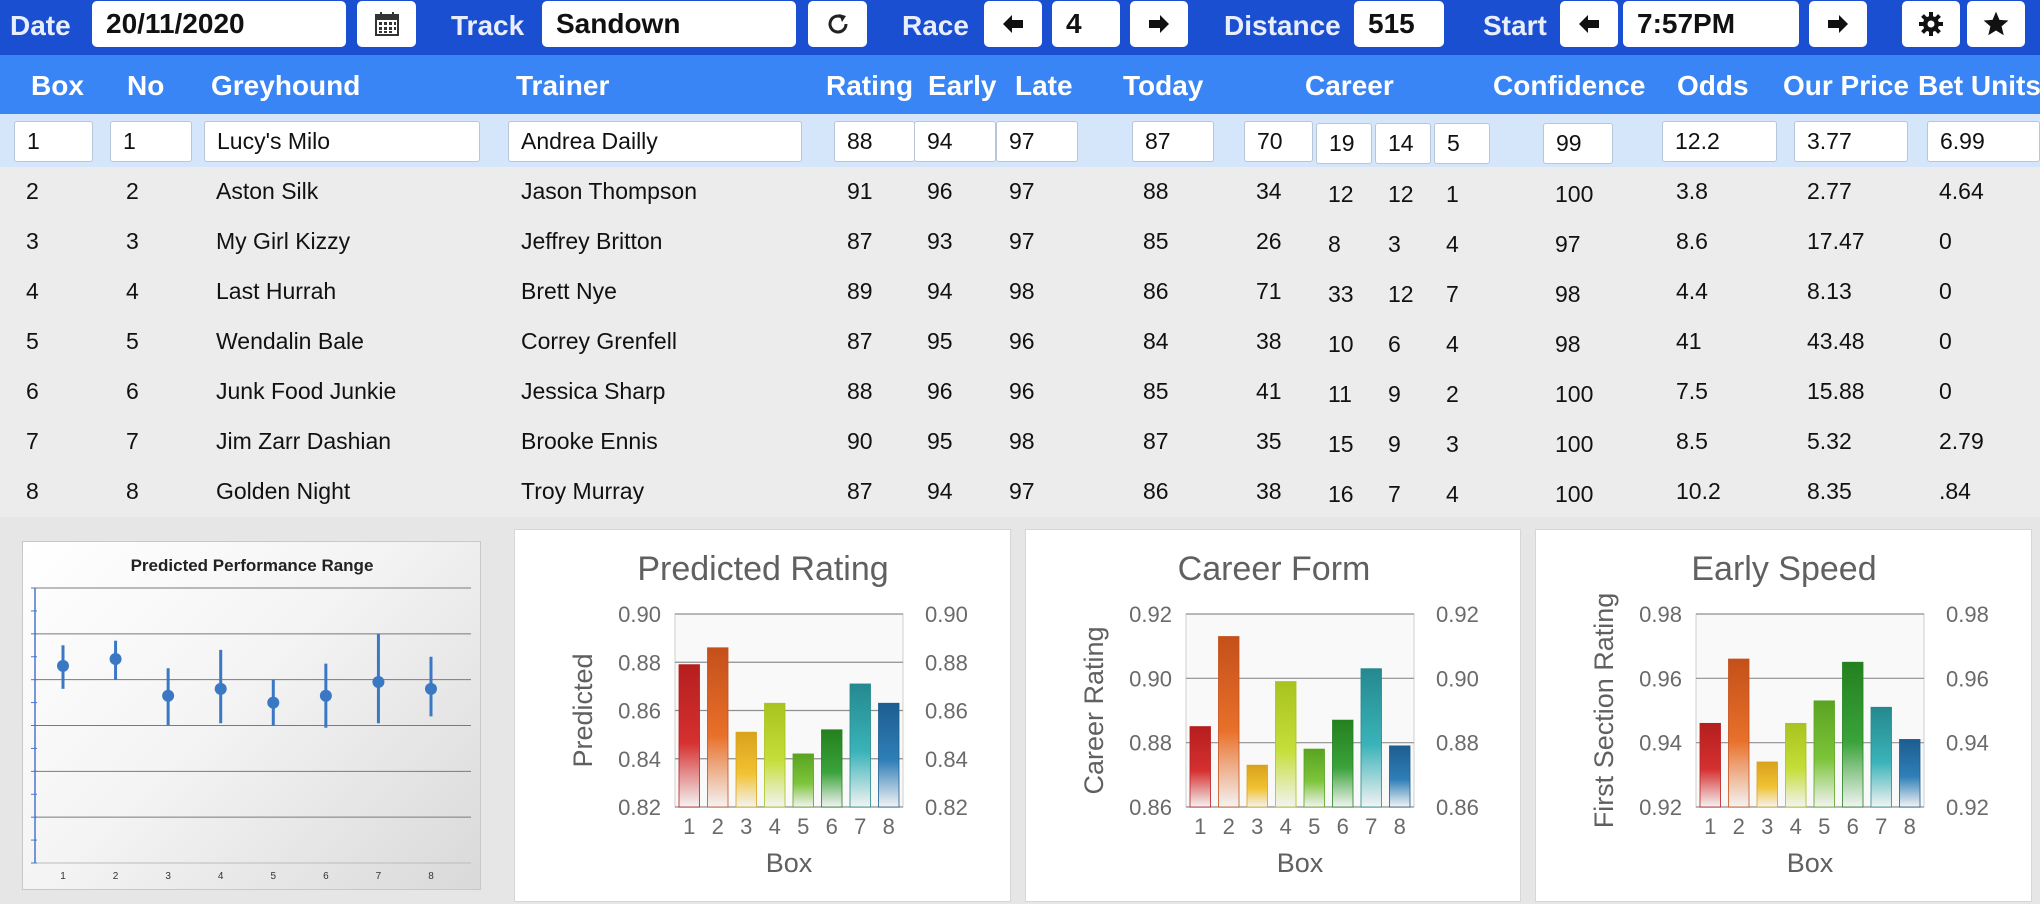  I want to click on row-1-career-seconds-field: 14, so click(1403, 143).